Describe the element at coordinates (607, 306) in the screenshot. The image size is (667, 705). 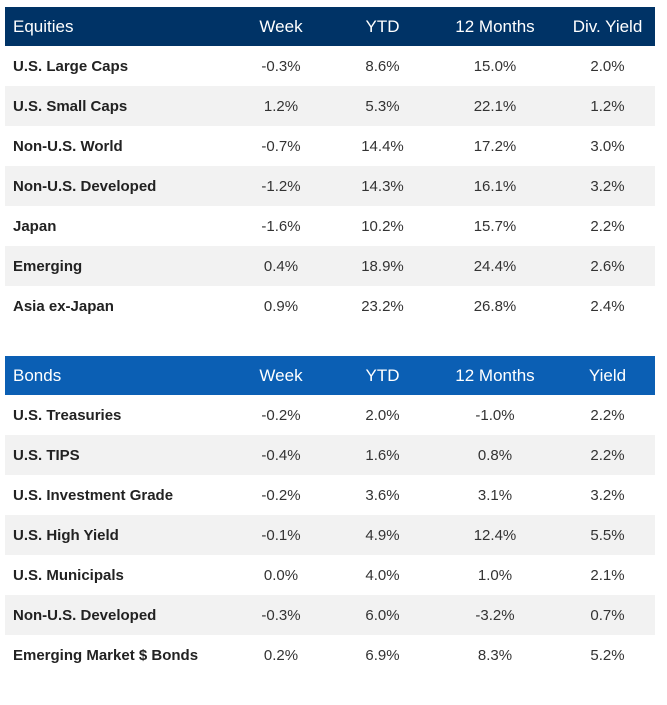
I see `cell-yield: 2.4%` at that location.